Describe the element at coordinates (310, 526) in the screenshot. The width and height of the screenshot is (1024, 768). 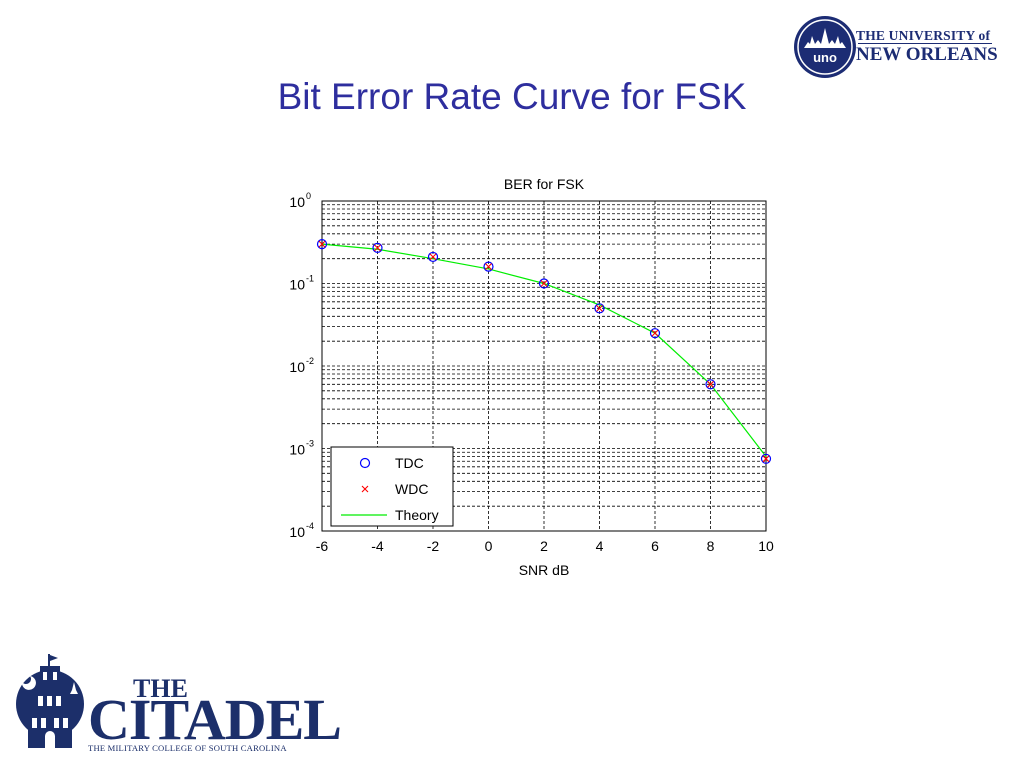
I see `y-tick-exponent: -4` at that location.